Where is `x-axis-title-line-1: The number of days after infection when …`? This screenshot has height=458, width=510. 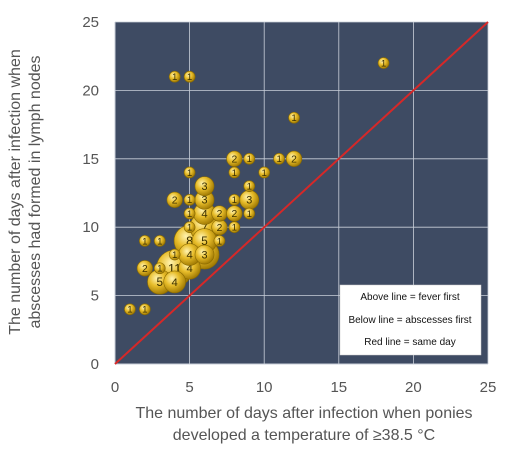 x-axis-title-line-1: The number of days after infection when … is located at coordinates (303, 413).